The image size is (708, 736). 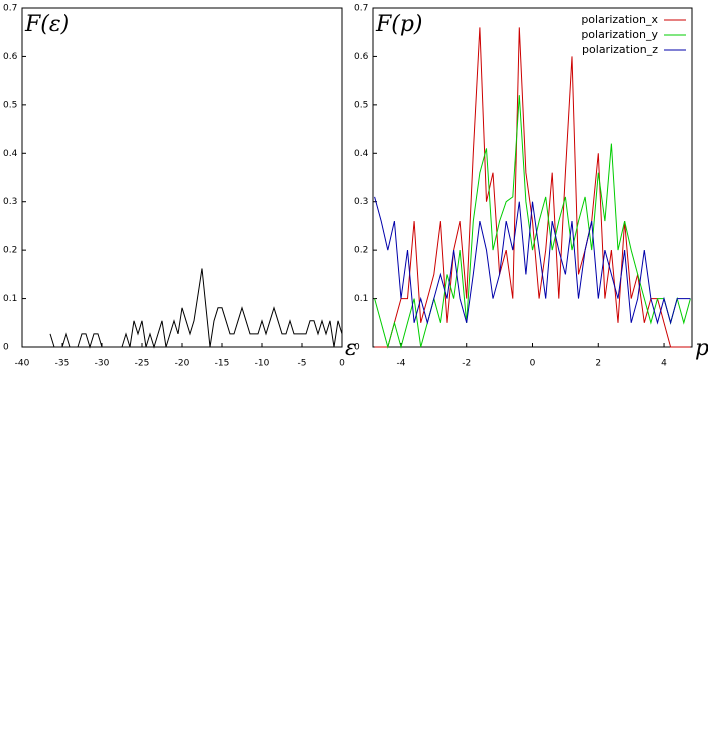 What do you see at coordinates (182, 364) in the screenshot?
I see `x-tick-label: -20` at bounding box center [182, 364].